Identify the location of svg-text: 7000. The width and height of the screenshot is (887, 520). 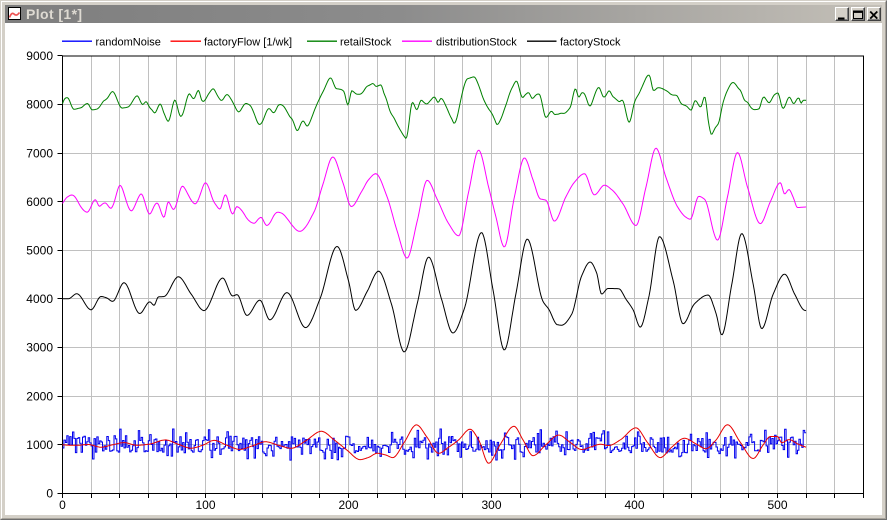
(39, 153).